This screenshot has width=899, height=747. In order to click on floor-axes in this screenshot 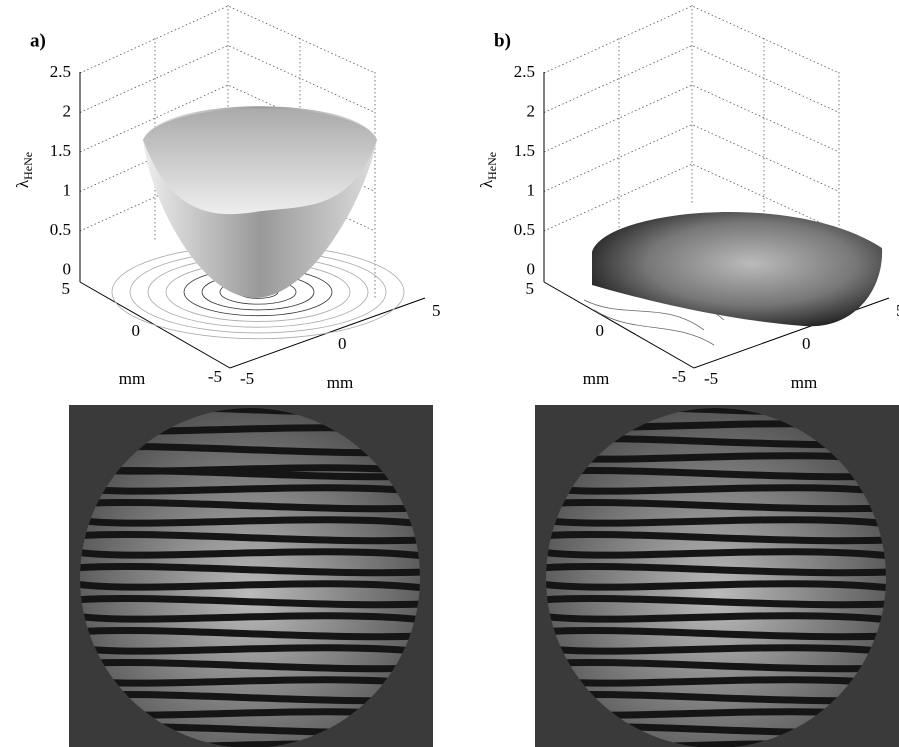, I will do `click(252, 325)`.